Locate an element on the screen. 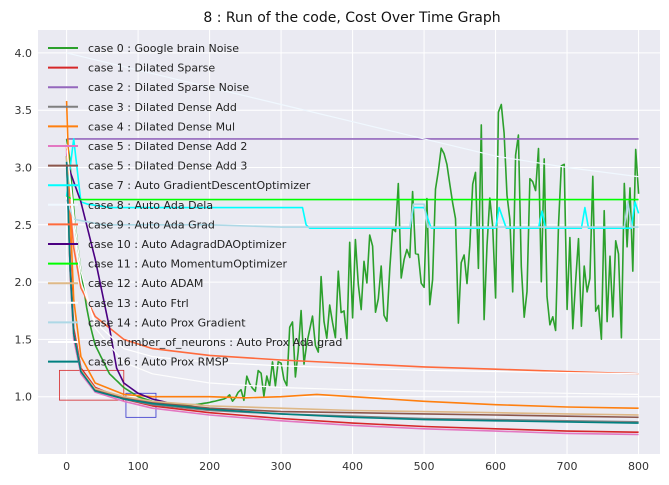 This screenshot has height=485, width=669. x-tick-label: 500 is located at coordinates (424, 466).